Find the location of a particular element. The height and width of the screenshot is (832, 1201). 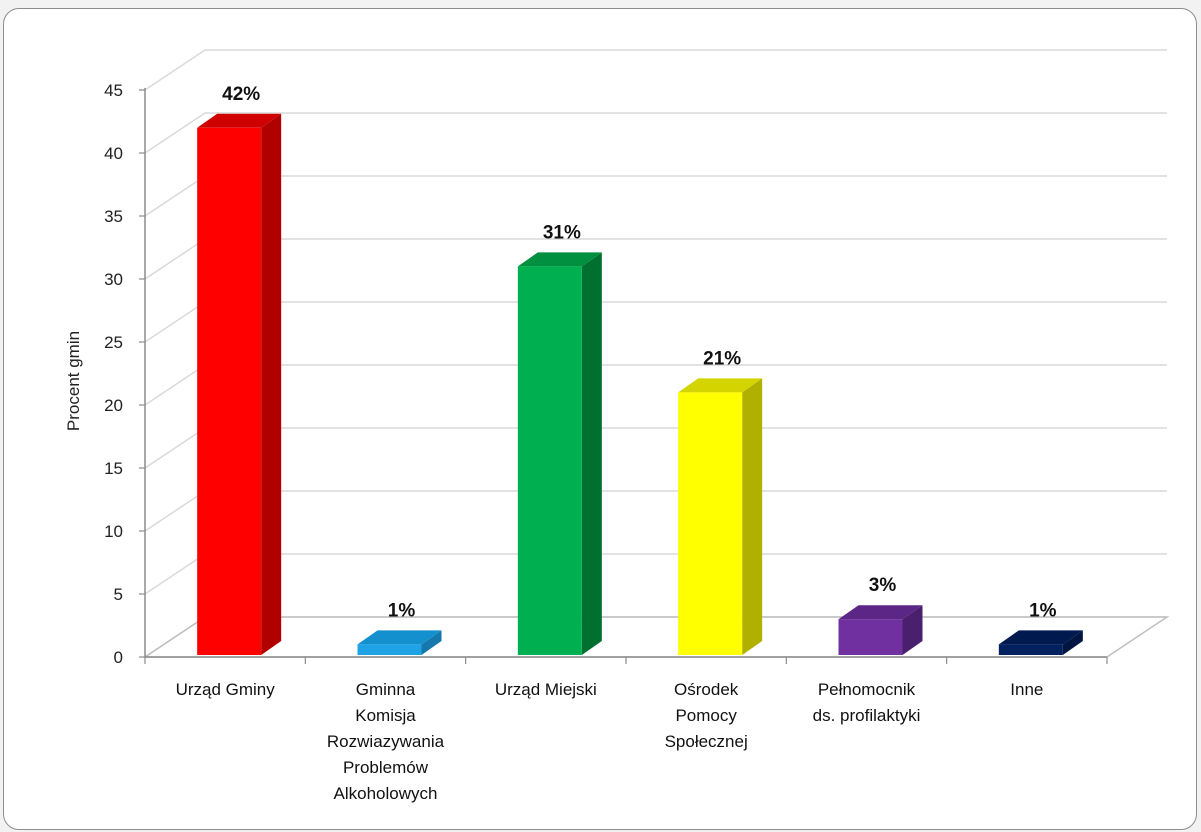

y-axis-title: Procent gmin is located at coordinates (73, 381).